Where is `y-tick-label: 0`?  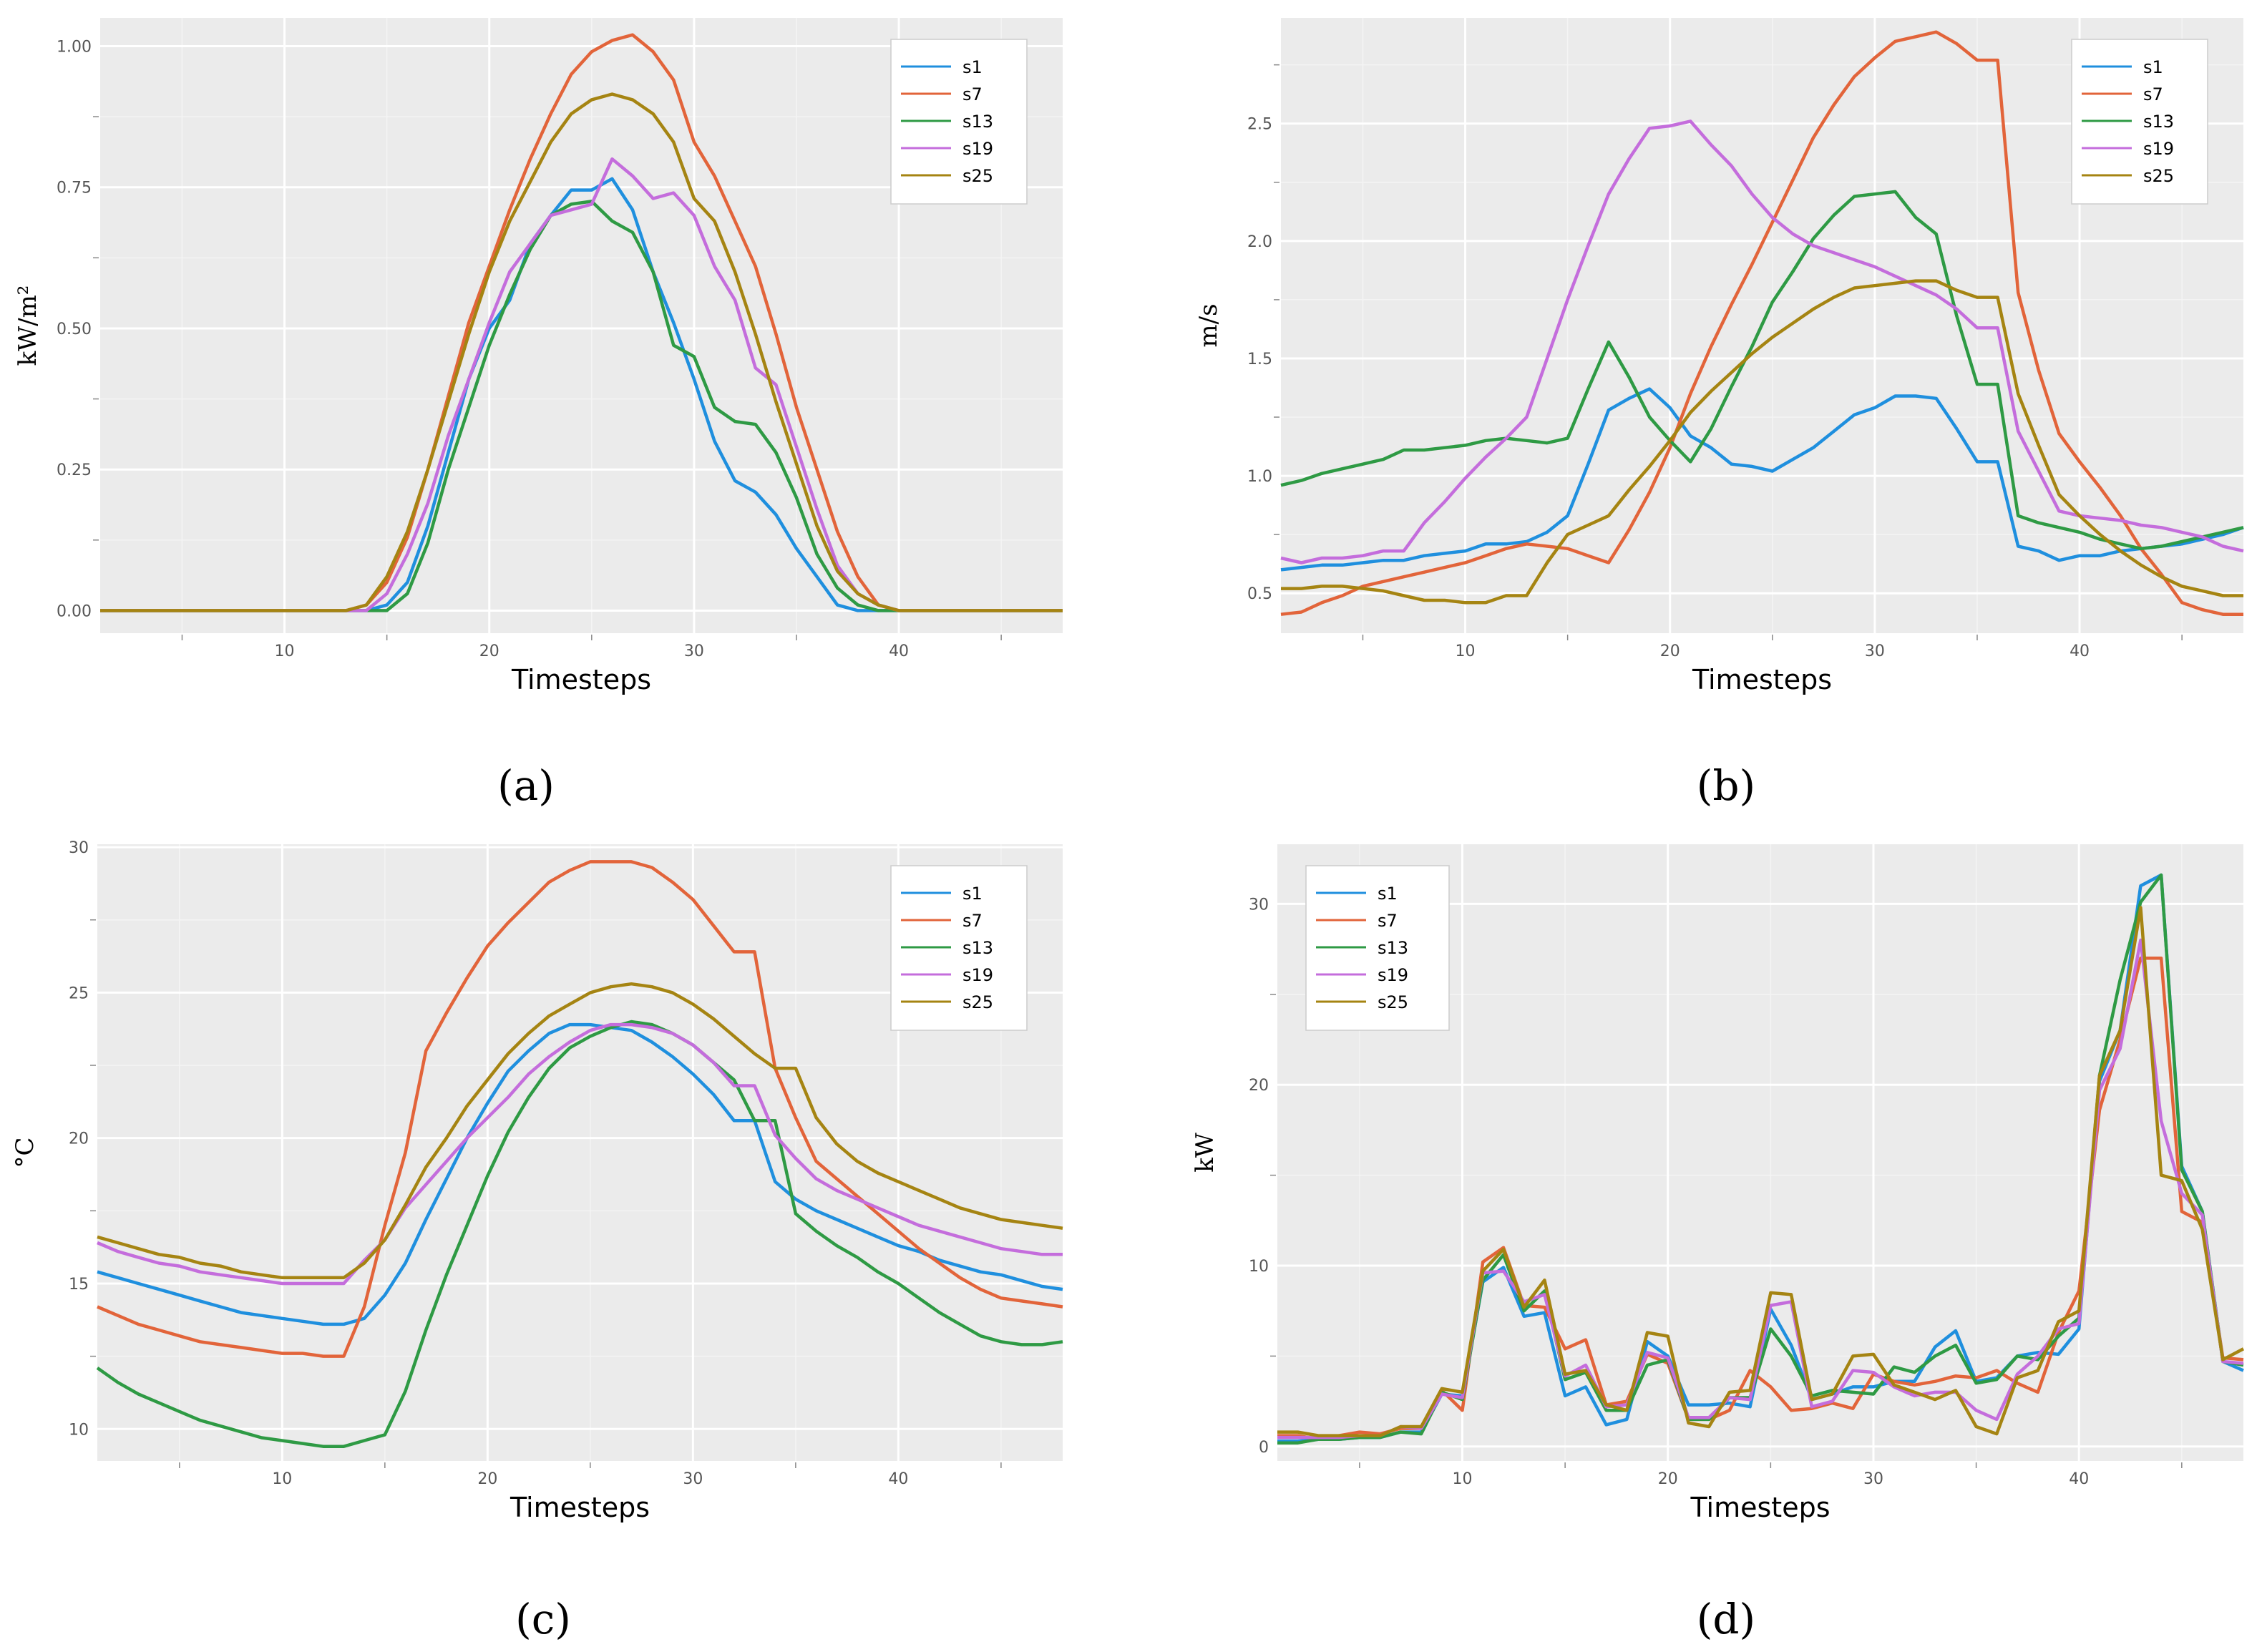 y-tick-label: 0 is located at coordinates (1264, 1448).